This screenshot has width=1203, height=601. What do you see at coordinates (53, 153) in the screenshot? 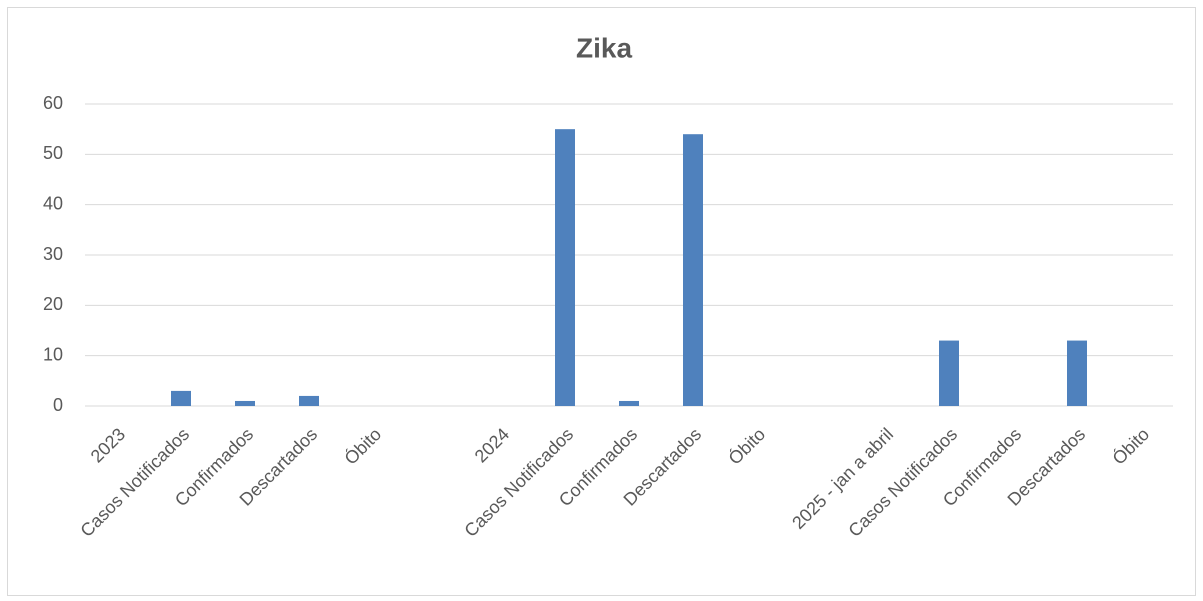
I see `y-tick-label: 50` at bounding box center [53, 153].